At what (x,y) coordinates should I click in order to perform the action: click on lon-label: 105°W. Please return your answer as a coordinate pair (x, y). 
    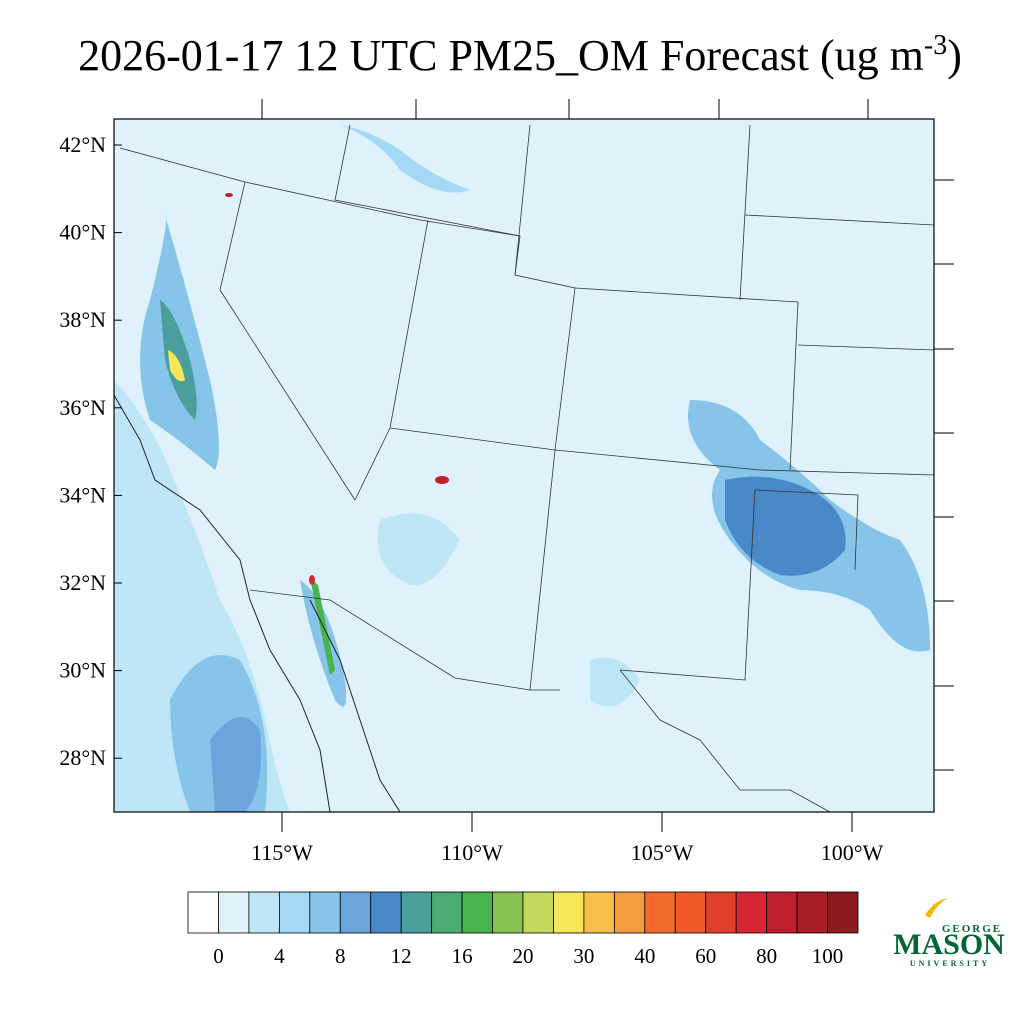
    Looking at the image, I should click on (662, 852).